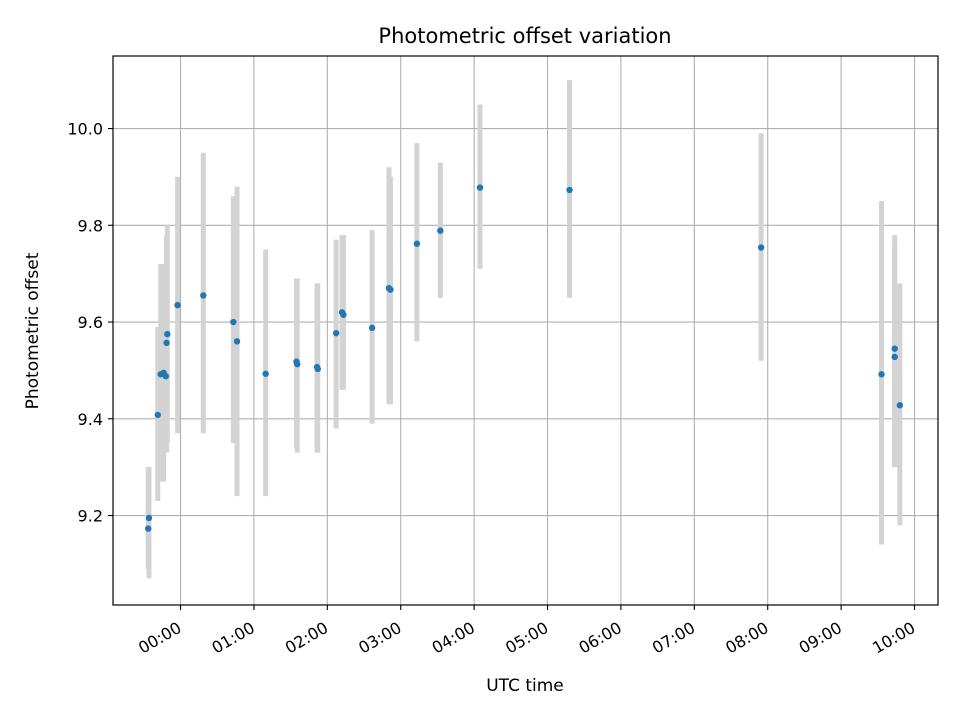 Image resolution: width=960 pixels, height=720 pixels. What do you see at coordinates (90, 419) in the screenshot?
I see `y-tick-label: 9.4` at bounding box center [90, 419].